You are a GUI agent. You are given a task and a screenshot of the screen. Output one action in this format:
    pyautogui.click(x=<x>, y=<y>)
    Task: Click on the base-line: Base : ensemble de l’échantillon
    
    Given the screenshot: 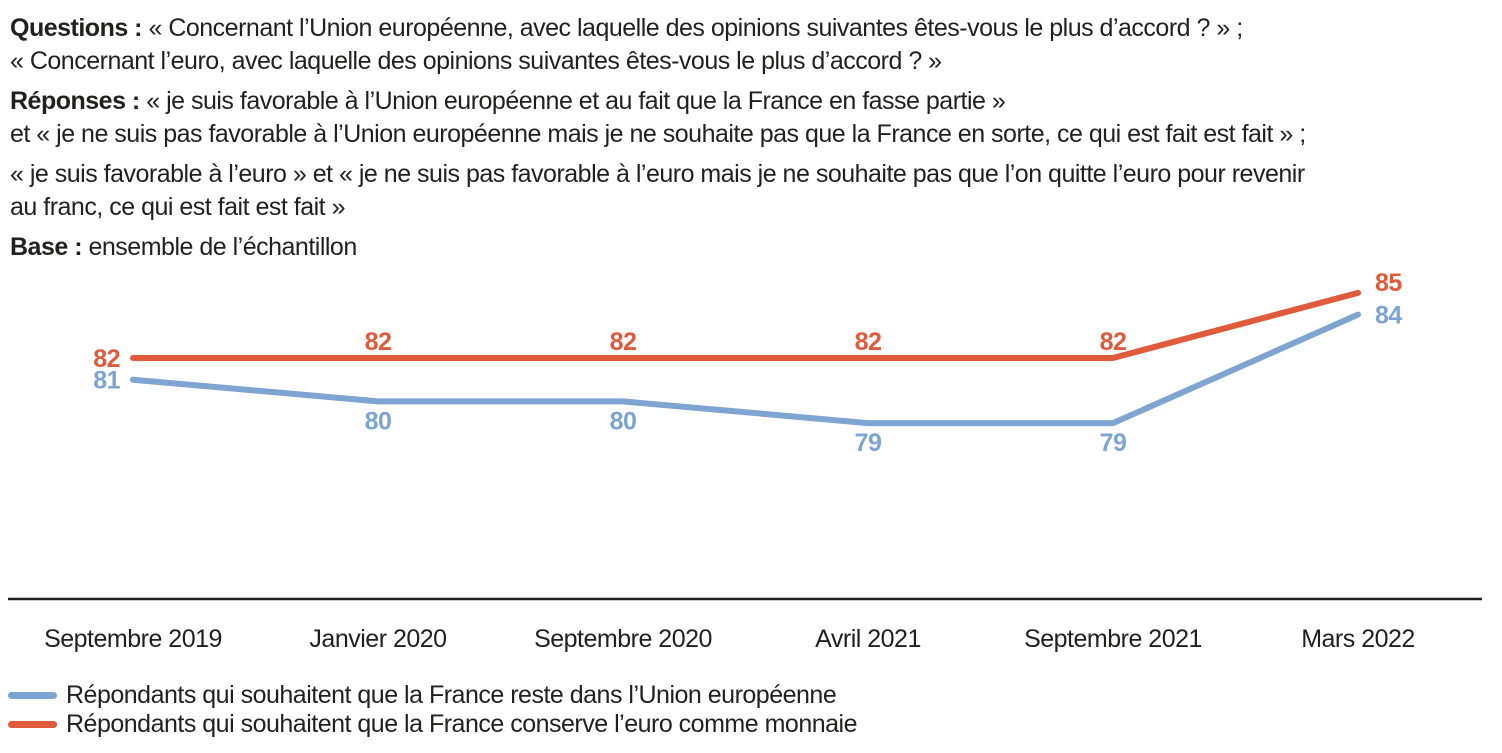 What is the action you would take?
    pyautogui.click(x=752, y=247)
    